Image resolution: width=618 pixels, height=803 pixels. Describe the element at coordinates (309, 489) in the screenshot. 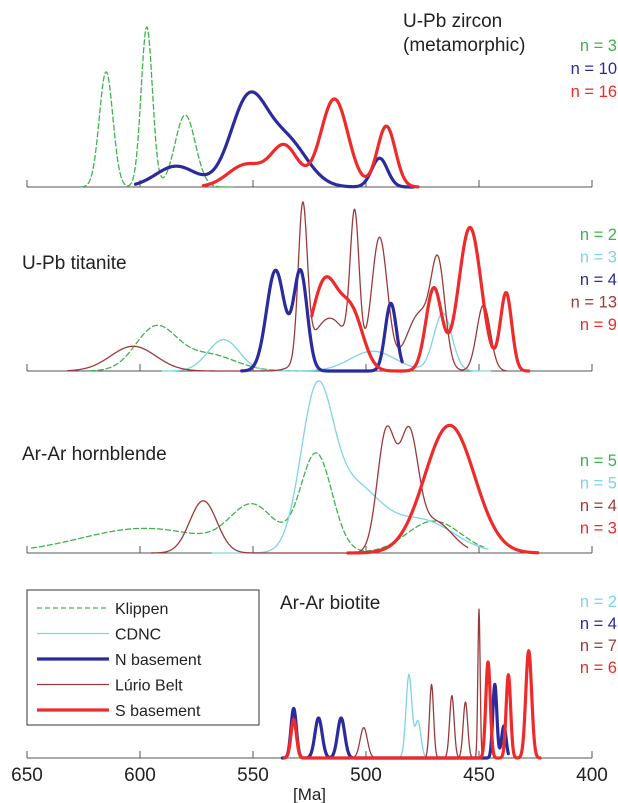

I see `curve-lurio-belt` at that location.